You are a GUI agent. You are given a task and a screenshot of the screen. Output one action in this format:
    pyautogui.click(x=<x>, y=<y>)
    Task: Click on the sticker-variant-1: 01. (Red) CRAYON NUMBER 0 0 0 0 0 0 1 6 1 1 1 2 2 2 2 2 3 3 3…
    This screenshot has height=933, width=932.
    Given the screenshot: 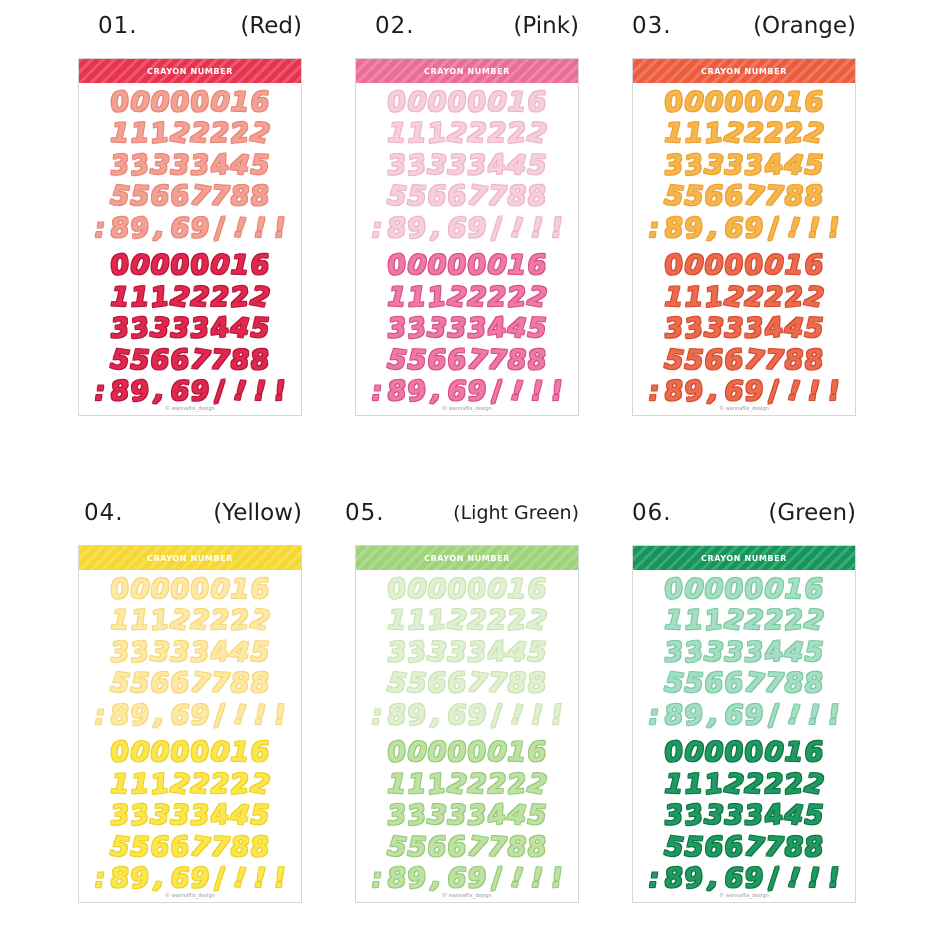 What is the action you would take?
    pyautogui.click(x=188, y=213)
    